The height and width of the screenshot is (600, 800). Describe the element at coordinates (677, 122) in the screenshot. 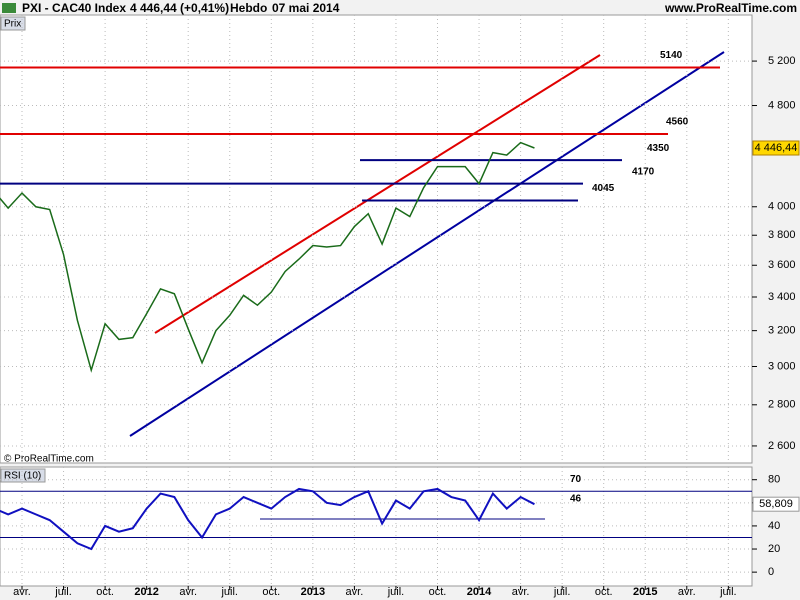

I see `level-label: 4560` at that location.